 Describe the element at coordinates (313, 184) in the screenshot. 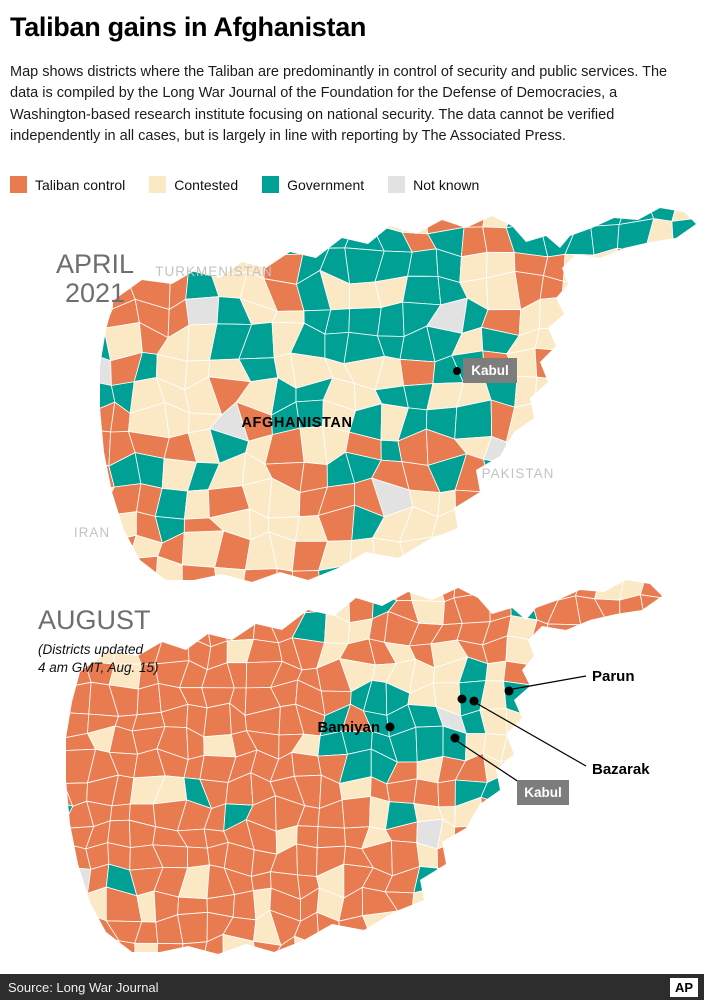

I see `legend-item-government: Government` at that location.